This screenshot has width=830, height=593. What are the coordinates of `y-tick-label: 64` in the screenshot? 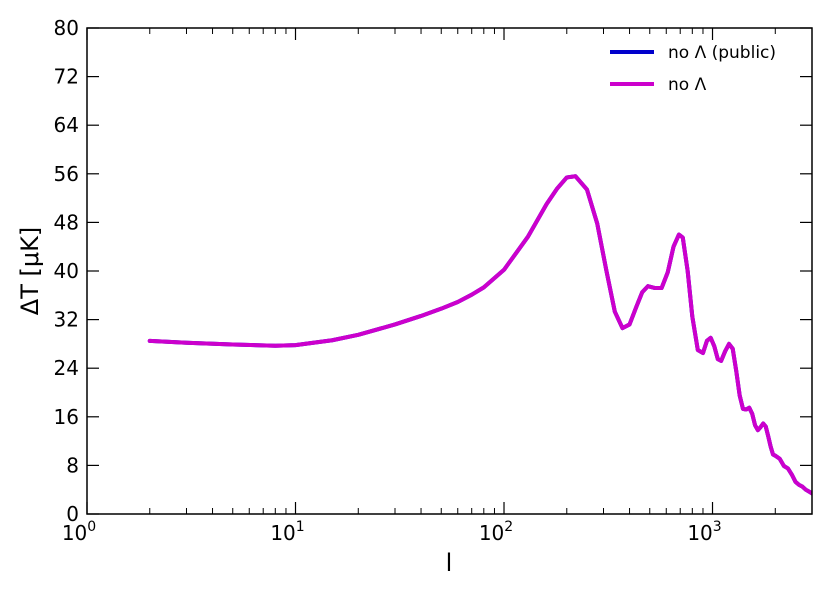 It's located at (66, 125).